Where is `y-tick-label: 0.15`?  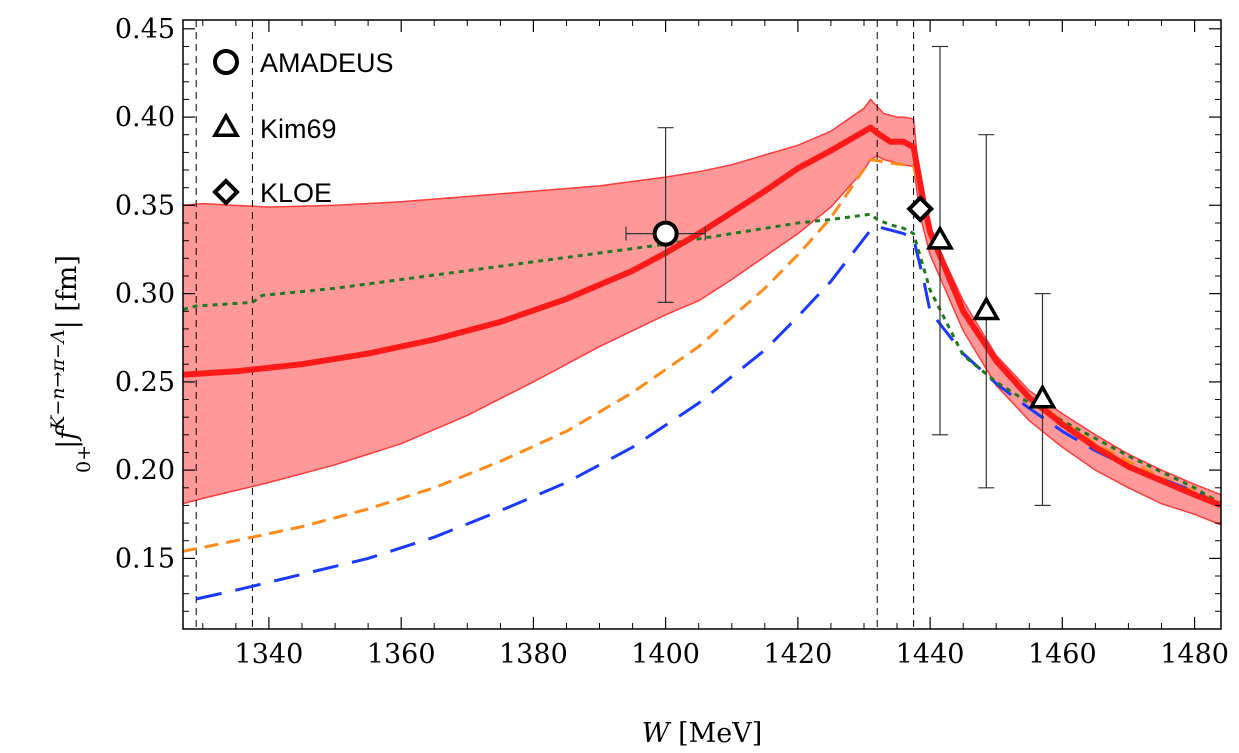 y-tick-label: 0.15 is located at coordinates (145, 558).